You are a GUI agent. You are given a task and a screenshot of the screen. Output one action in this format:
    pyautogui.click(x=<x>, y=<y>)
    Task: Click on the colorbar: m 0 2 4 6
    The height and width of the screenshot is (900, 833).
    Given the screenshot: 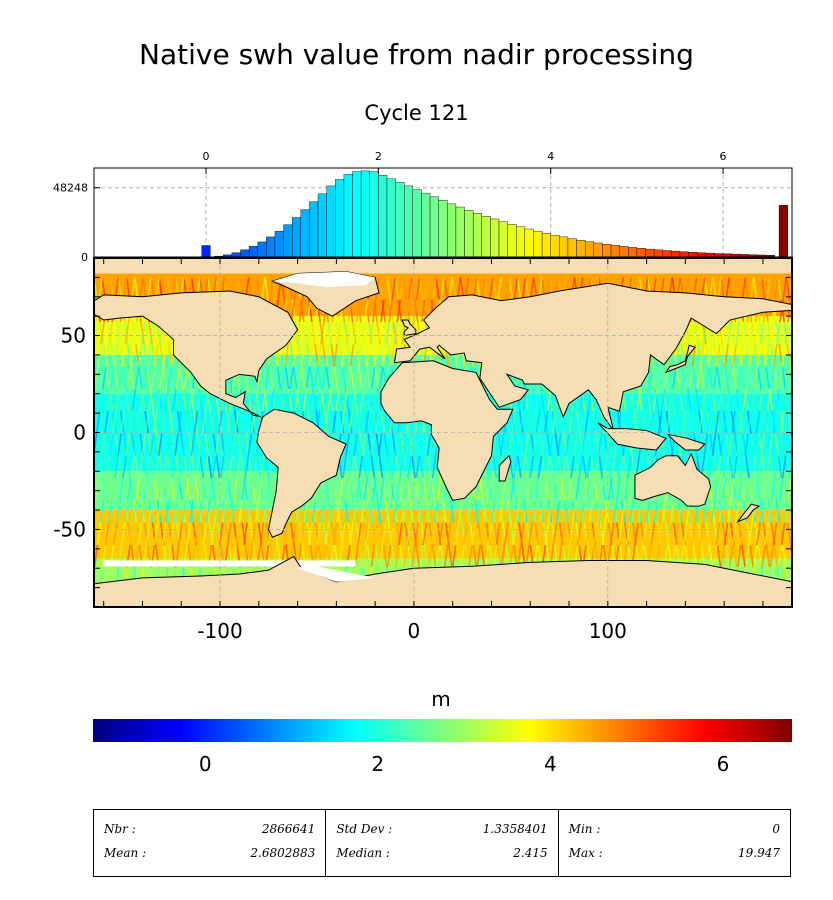 What is the action you would take?
    pyautogui.click(x=442, y=731)
    